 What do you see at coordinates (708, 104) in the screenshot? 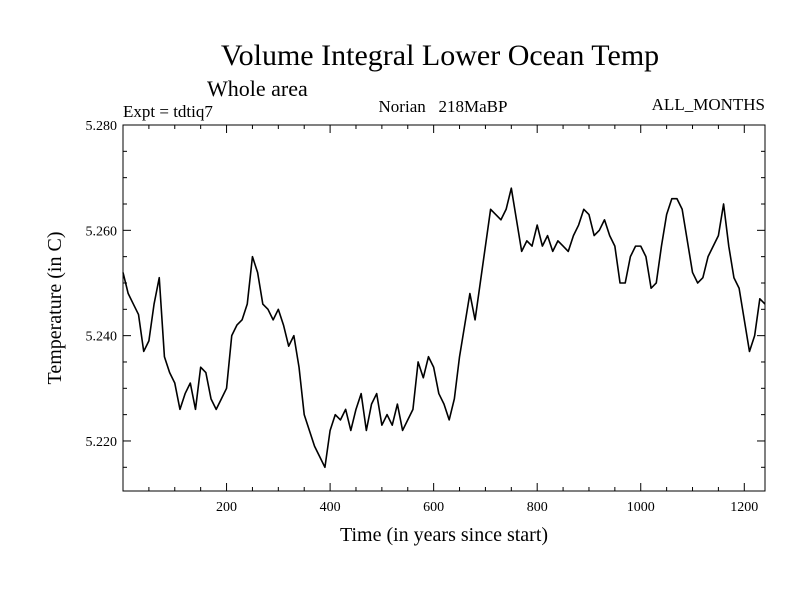
I see `months-label: ALL_MONTHS` at bounding box center [708, 104].